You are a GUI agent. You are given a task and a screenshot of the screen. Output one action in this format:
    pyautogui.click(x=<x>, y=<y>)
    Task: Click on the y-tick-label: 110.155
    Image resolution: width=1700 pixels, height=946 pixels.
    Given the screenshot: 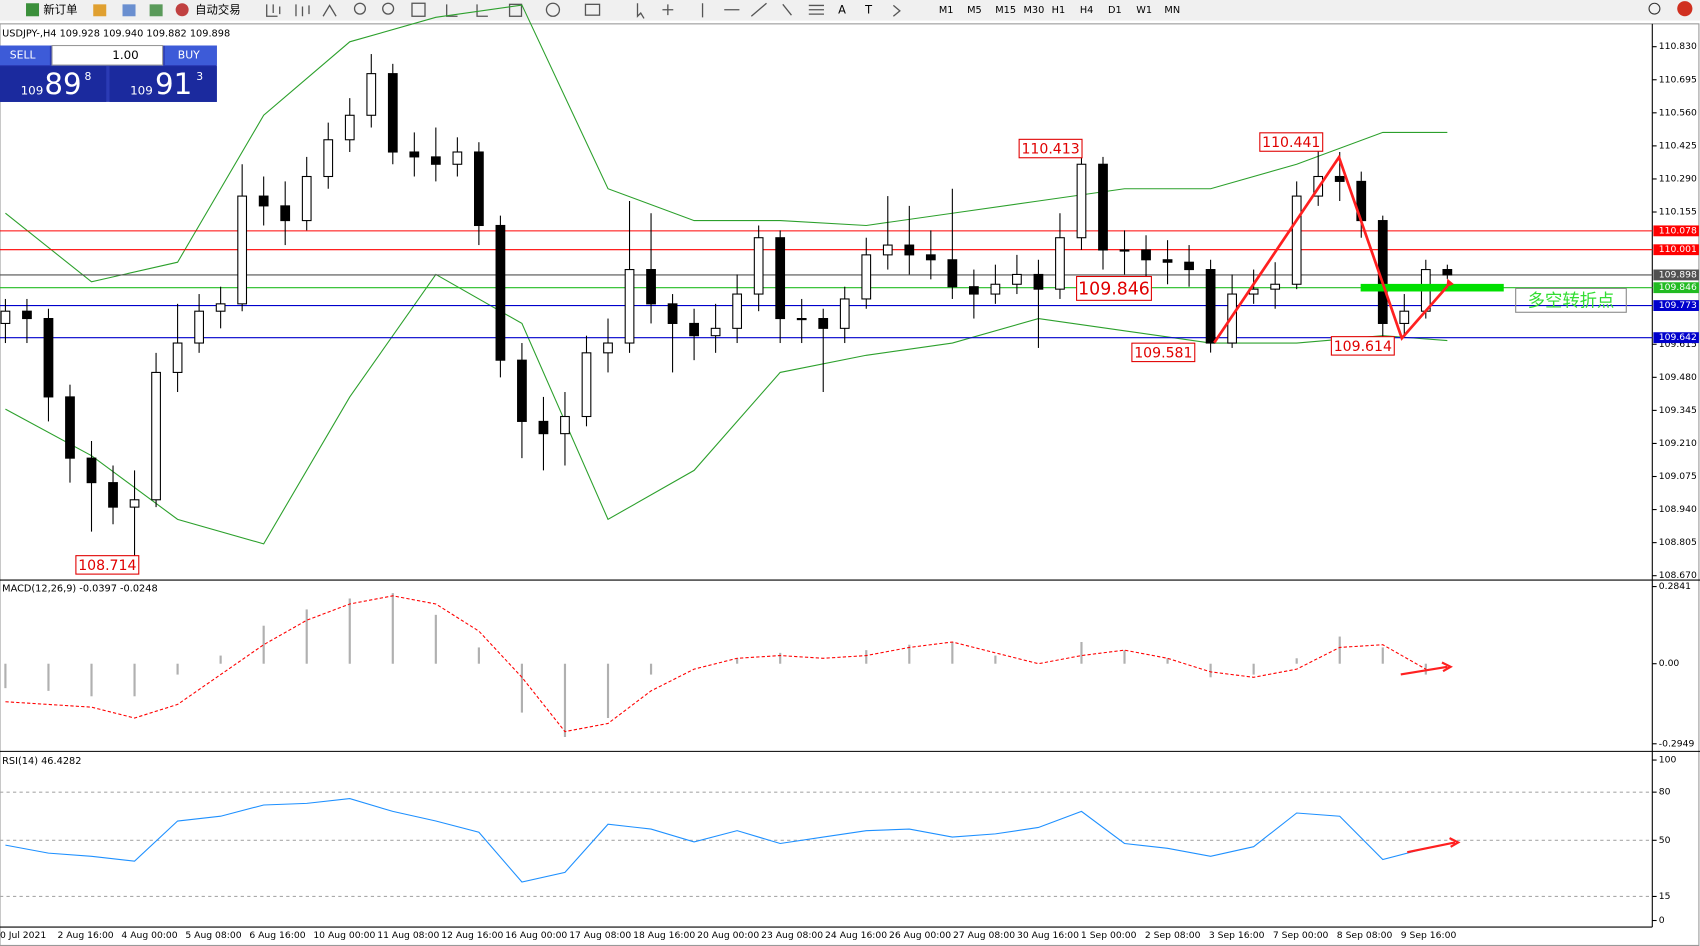 What is the action you would take?
    pyautogui.click(x=1678, y=212)
    